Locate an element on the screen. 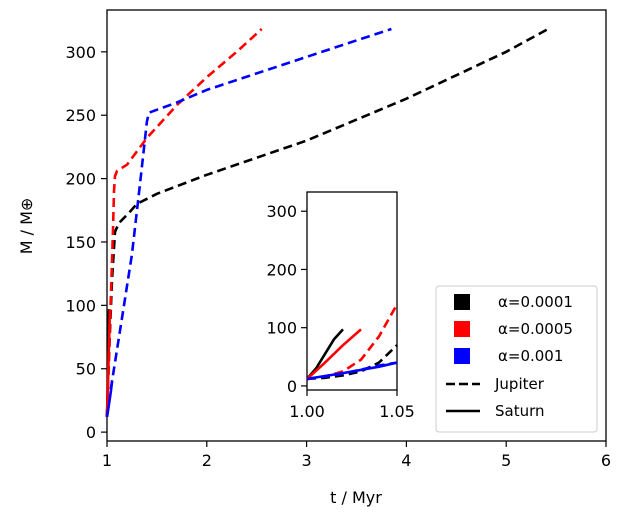 This screenshot has width=638, height=513. legend: α=0.0001 α=0.0005 α=0.001 Jupiter Saturn is located at coordinates (516, 359).